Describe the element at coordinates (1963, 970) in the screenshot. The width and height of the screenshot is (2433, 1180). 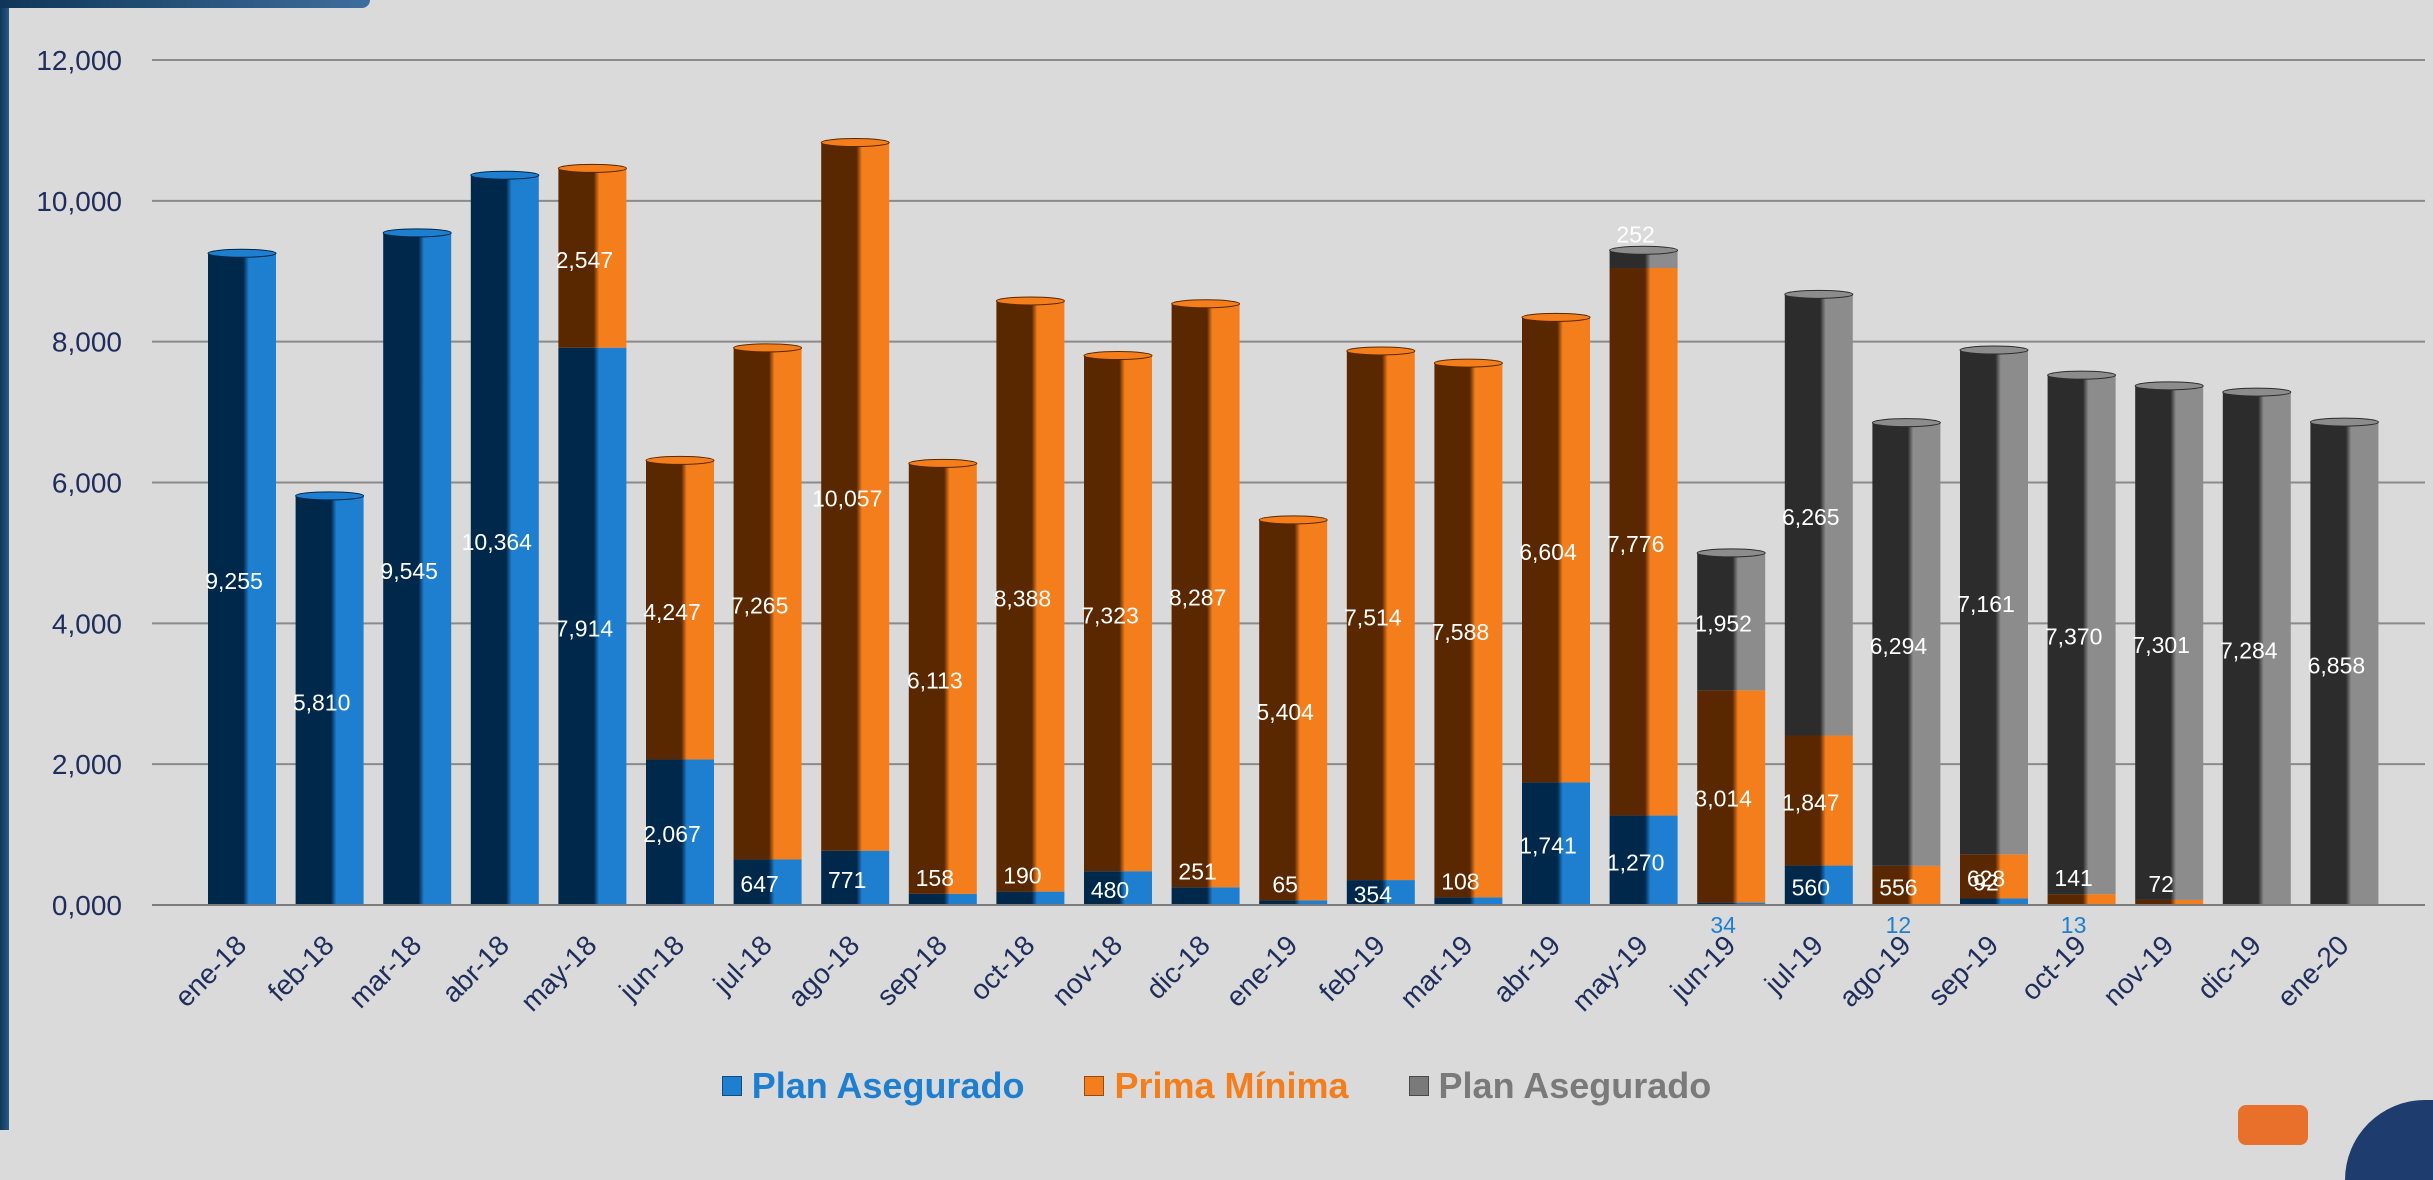
I see `x-tick-label: sep-19` at that location.